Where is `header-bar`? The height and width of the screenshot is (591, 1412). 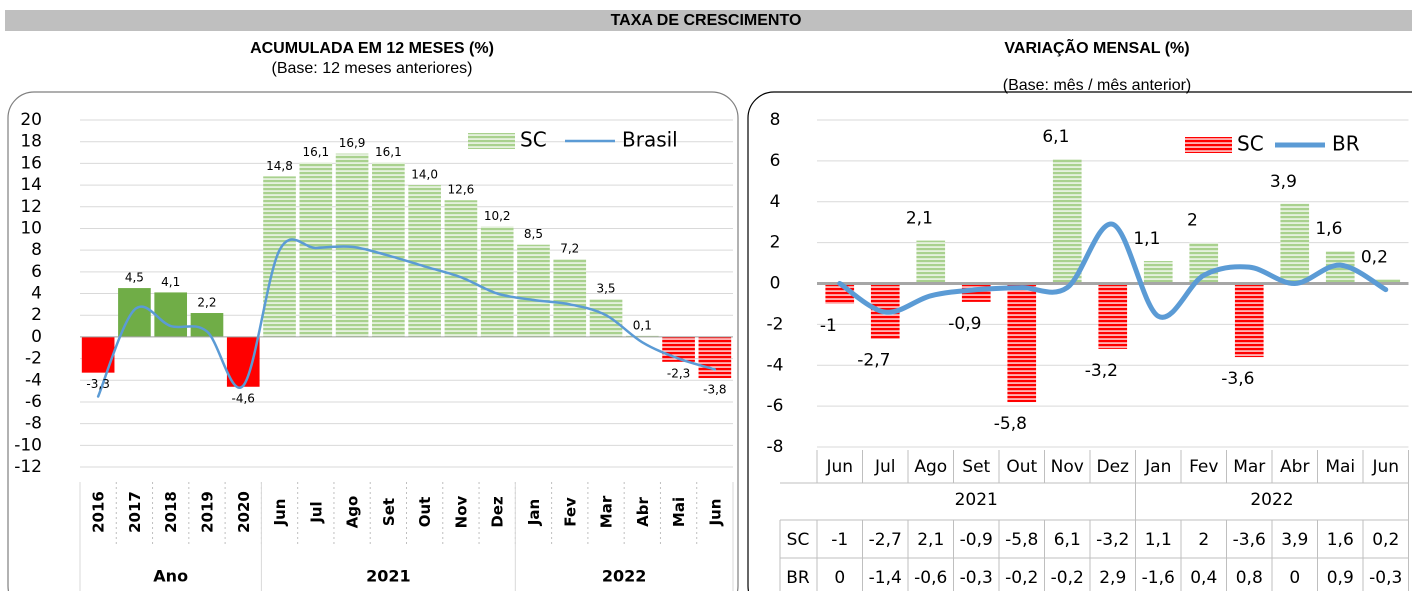 header-bar is located at coordinates (708, 20).